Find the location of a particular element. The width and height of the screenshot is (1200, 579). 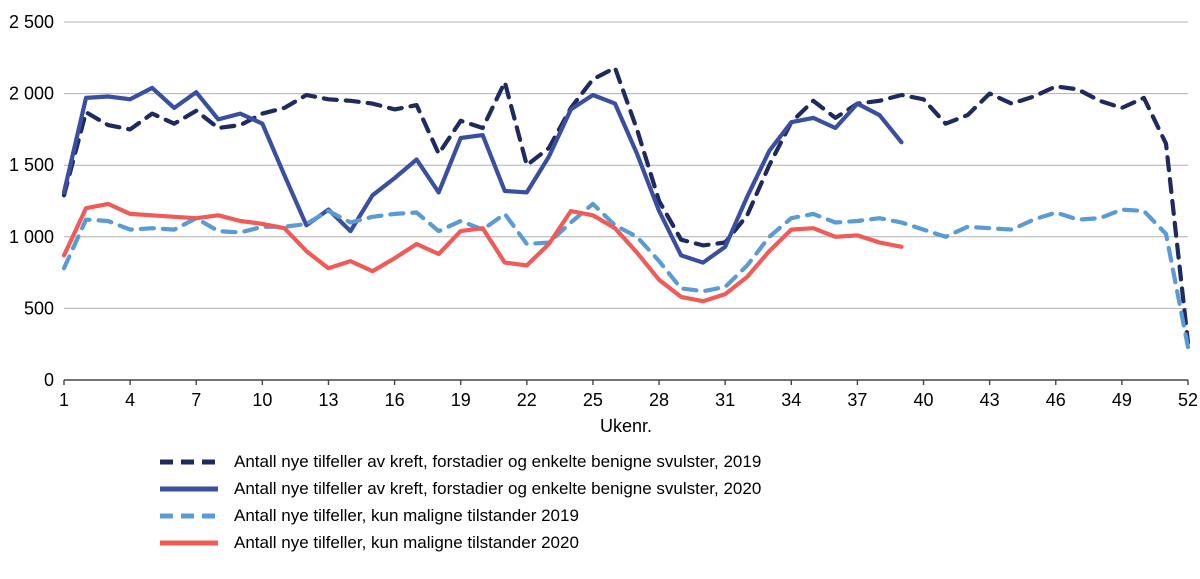

x-tick-label: 13 is located at coordinates (328, 400).